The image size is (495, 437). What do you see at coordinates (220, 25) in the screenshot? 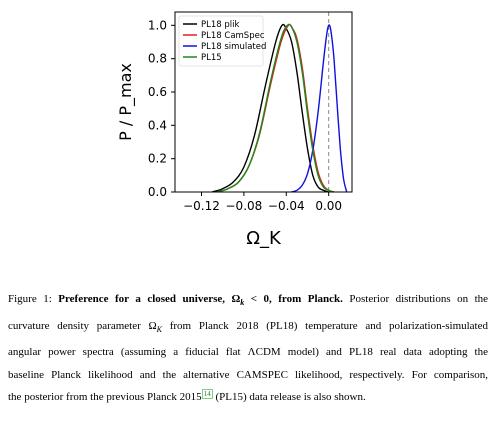
I see `legend-label-0: PL18 plik` at bounding box center [220, 25].